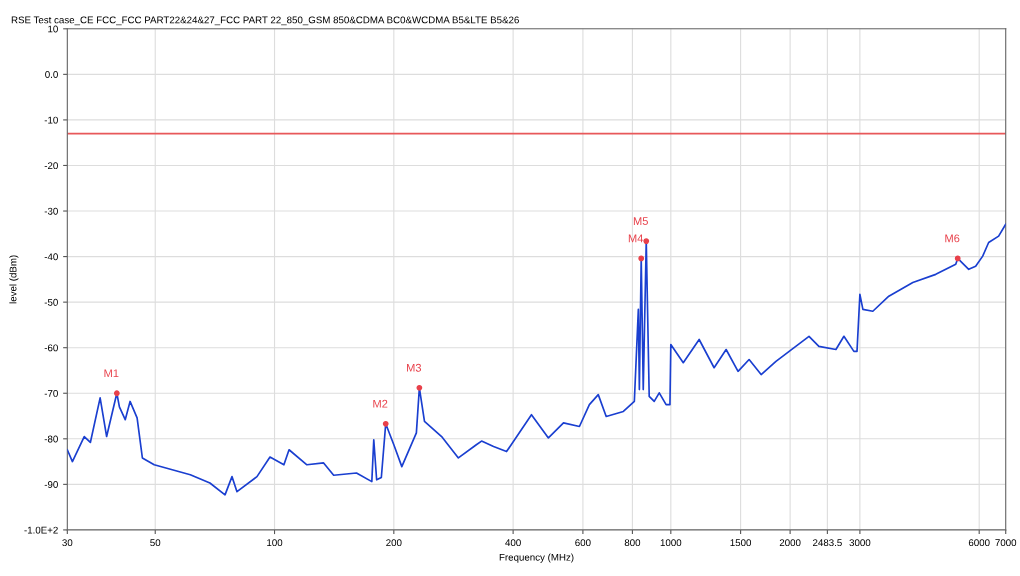 Image resolution: width=1020 pixels, height=576 pixels. What do you see at coordinates (414, 367) in the screenshot?
I see `annotation: M3` at bounding box center [414, 367].